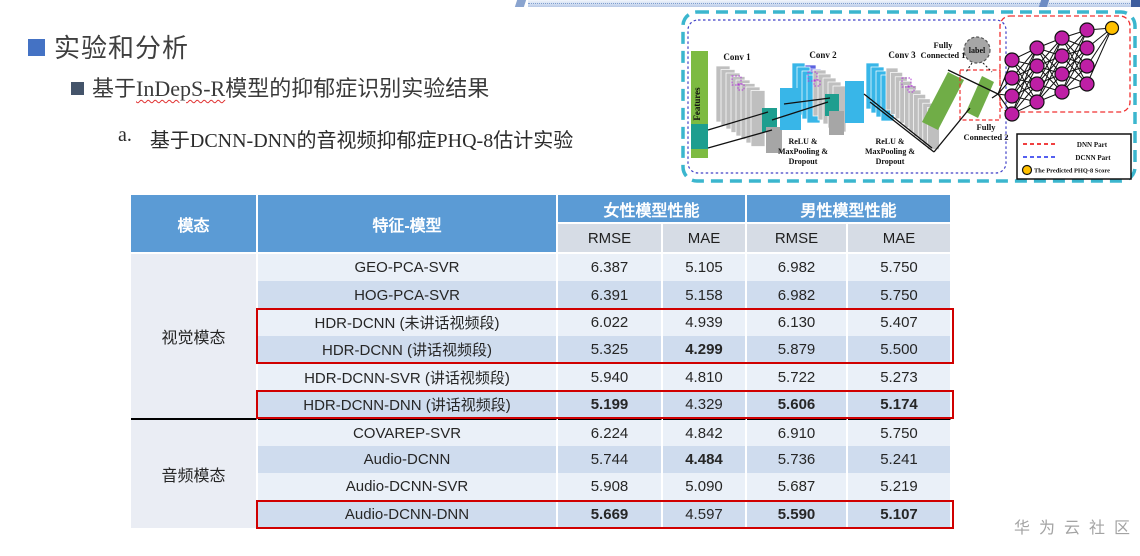  Describe the element at coordinates (1077, 528) in the screenshot. I see `watermark: 华为云社区` at that location.